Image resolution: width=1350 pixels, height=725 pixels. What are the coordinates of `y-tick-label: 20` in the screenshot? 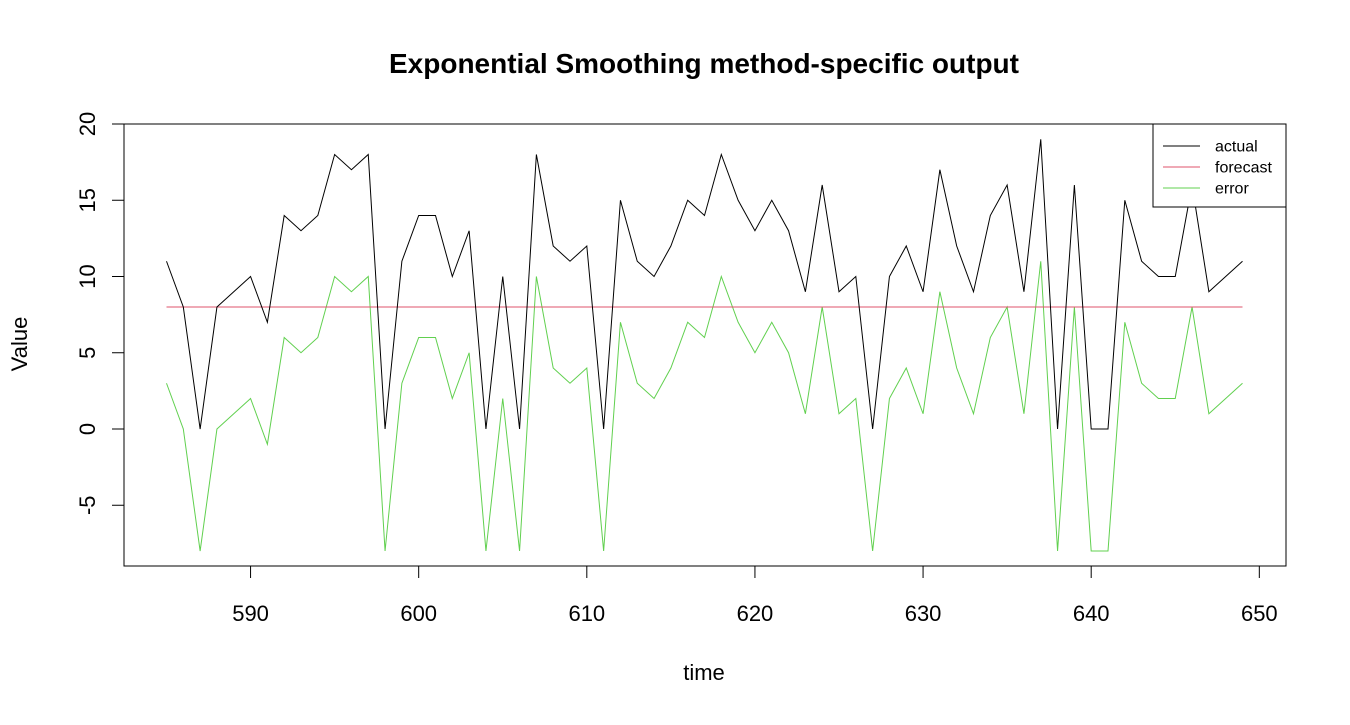 It's located at (87, 124).